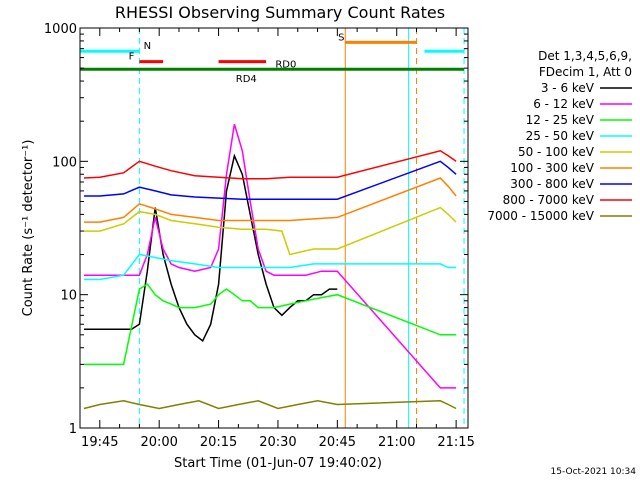  What do you see at coordinates (60, 29) in the screenshot?
I see `y-tick-label: 1000` at bounding box center [60, 29].